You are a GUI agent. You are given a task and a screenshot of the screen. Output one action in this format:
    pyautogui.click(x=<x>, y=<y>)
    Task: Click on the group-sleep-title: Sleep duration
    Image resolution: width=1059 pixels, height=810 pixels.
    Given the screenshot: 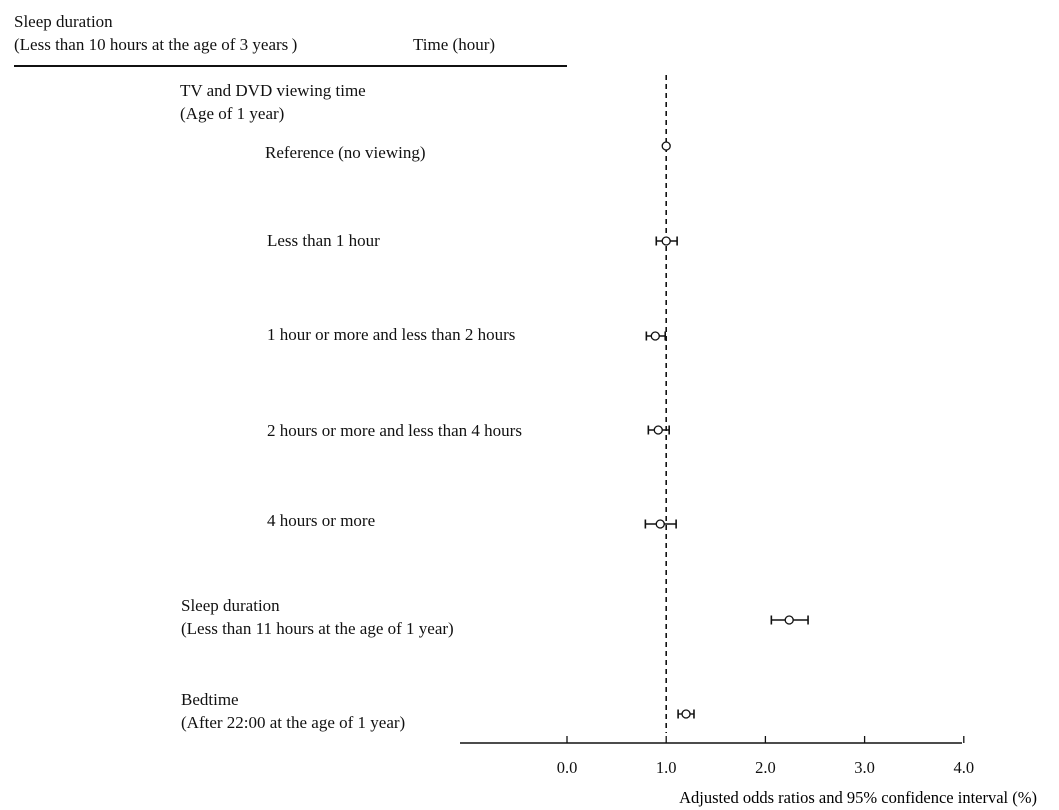 What is the action you would take?
    pyautogui.click(x=230, y=605)
    